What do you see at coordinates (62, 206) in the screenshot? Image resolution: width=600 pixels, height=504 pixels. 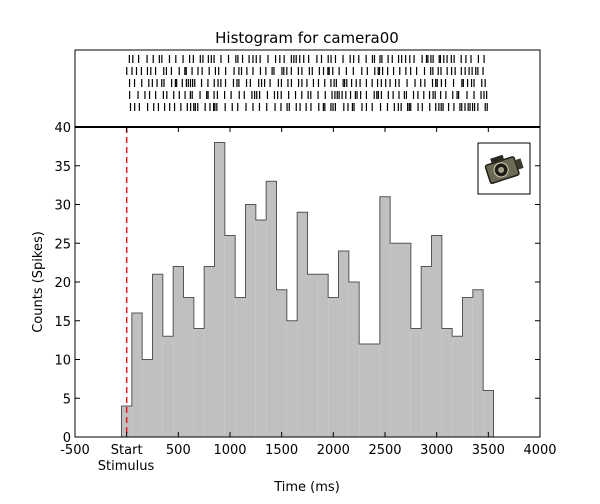 I see `y-tick-label: 30` at bounding box center [62, 206].